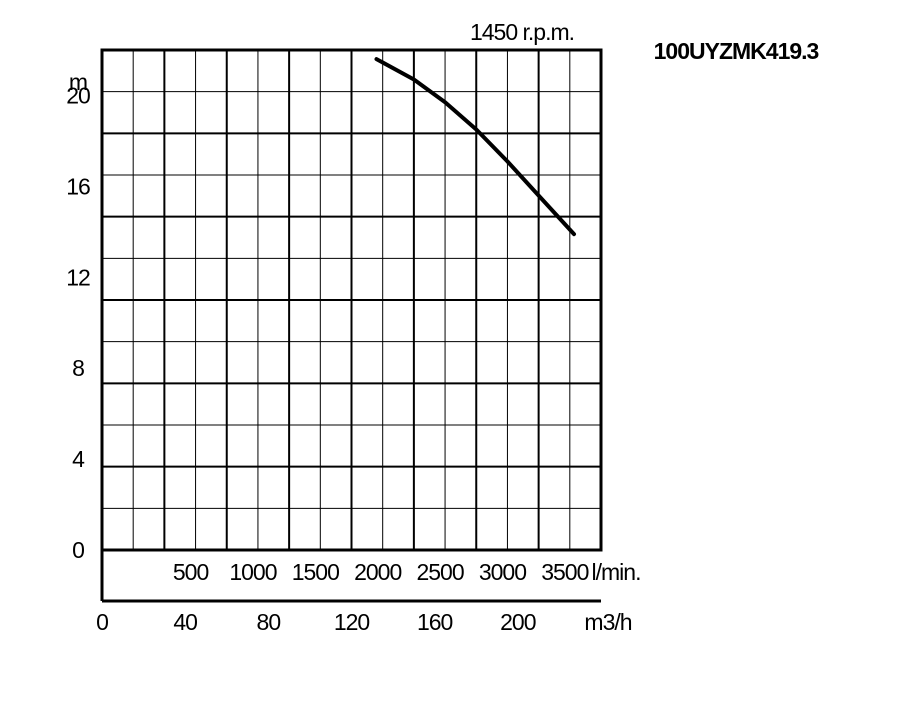  What do you see at coordinates (78, 186) in the screenshot?
I see `y-tick-label: 16` at bounding box center [78, 186].